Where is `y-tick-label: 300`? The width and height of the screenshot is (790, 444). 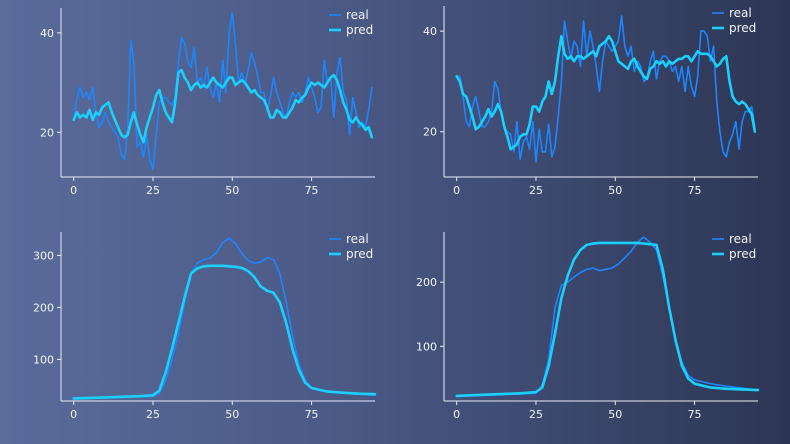
y-tick-label: 300 is located at coordinates (43, 255).